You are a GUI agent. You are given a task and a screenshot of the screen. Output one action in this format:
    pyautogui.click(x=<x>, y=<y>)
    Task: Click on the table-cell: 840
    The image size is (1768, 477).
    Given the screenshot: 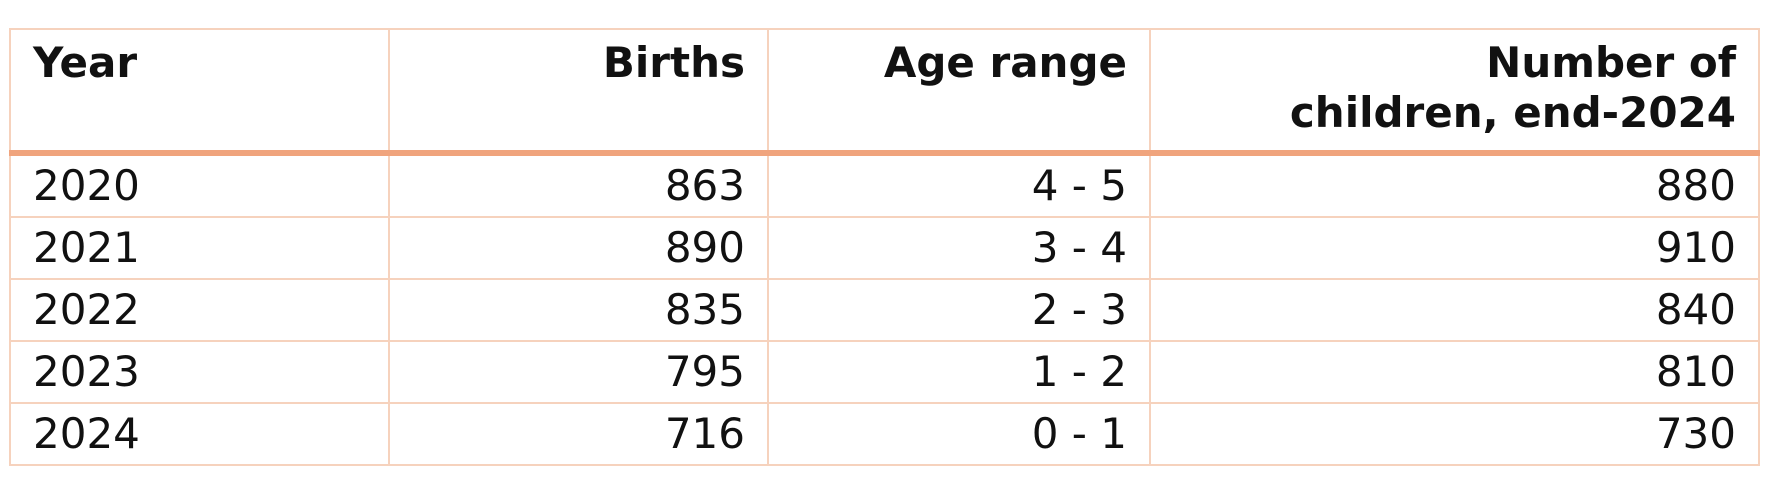 What is the action you would take?
    pyautogui.click(x=1454, y=310)
    